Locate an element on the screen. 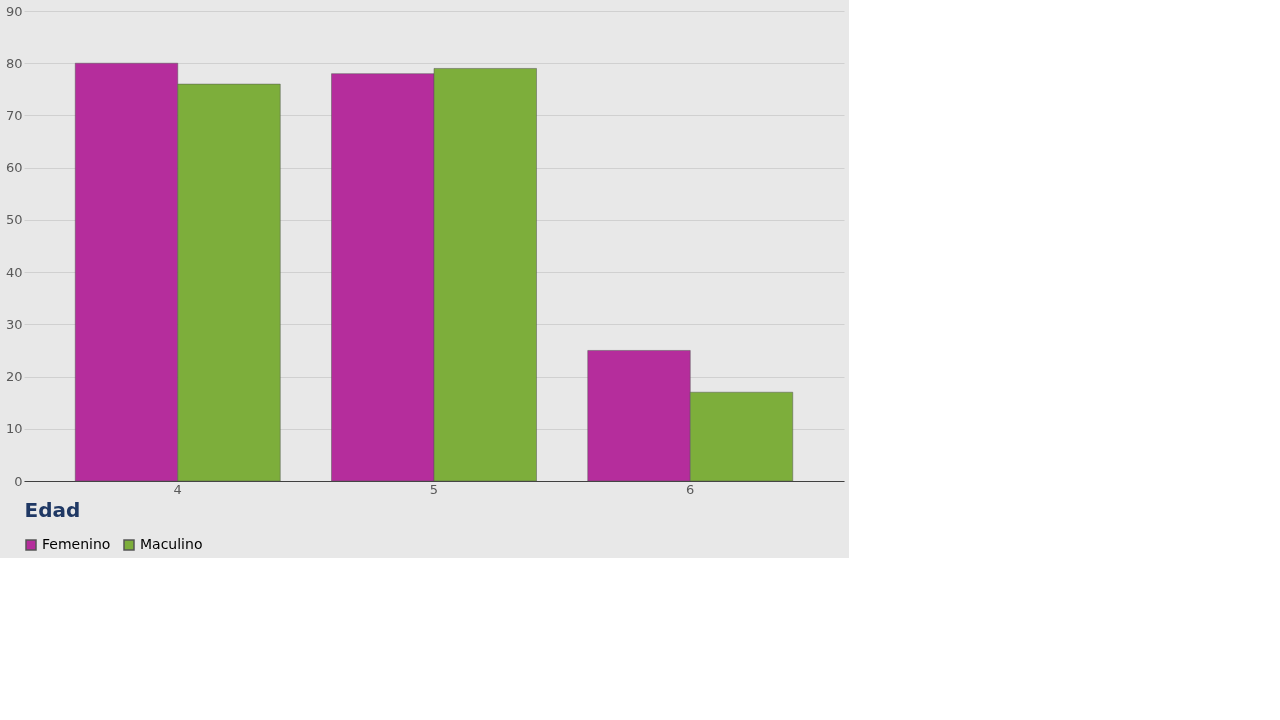 The height and width of the screenshot is (720, 1280). y-tick-label: 70 is located at coordinates (14, 115).